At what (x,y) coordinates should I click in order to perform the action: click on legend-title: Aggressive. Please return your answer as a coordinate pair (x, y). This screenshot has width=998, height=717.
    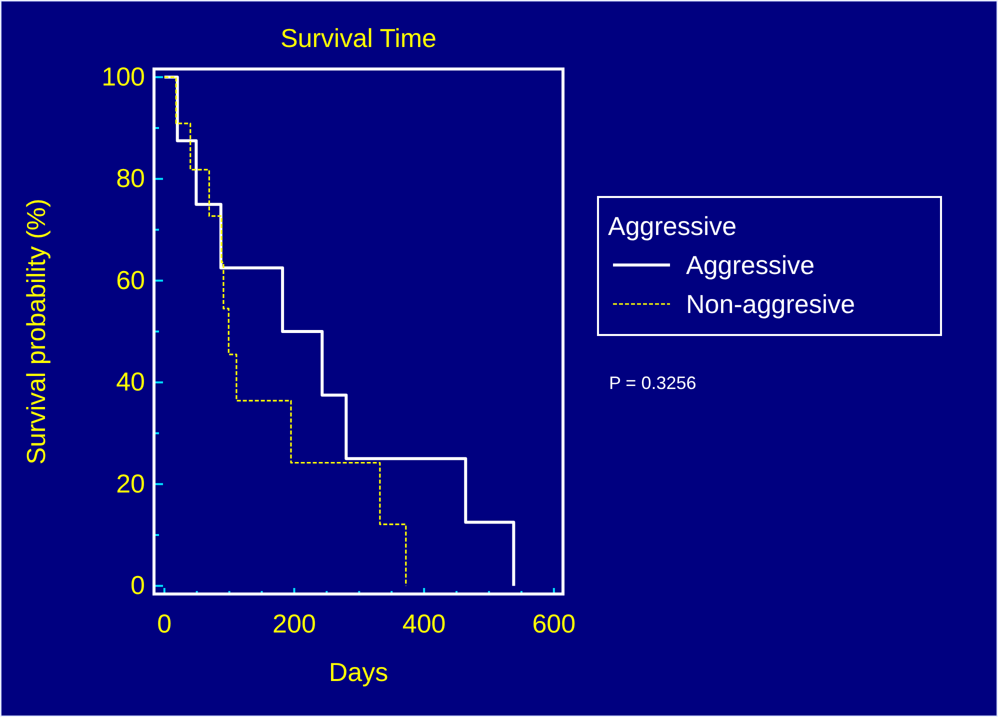
    Looking at the image, I should click on (672, 226).